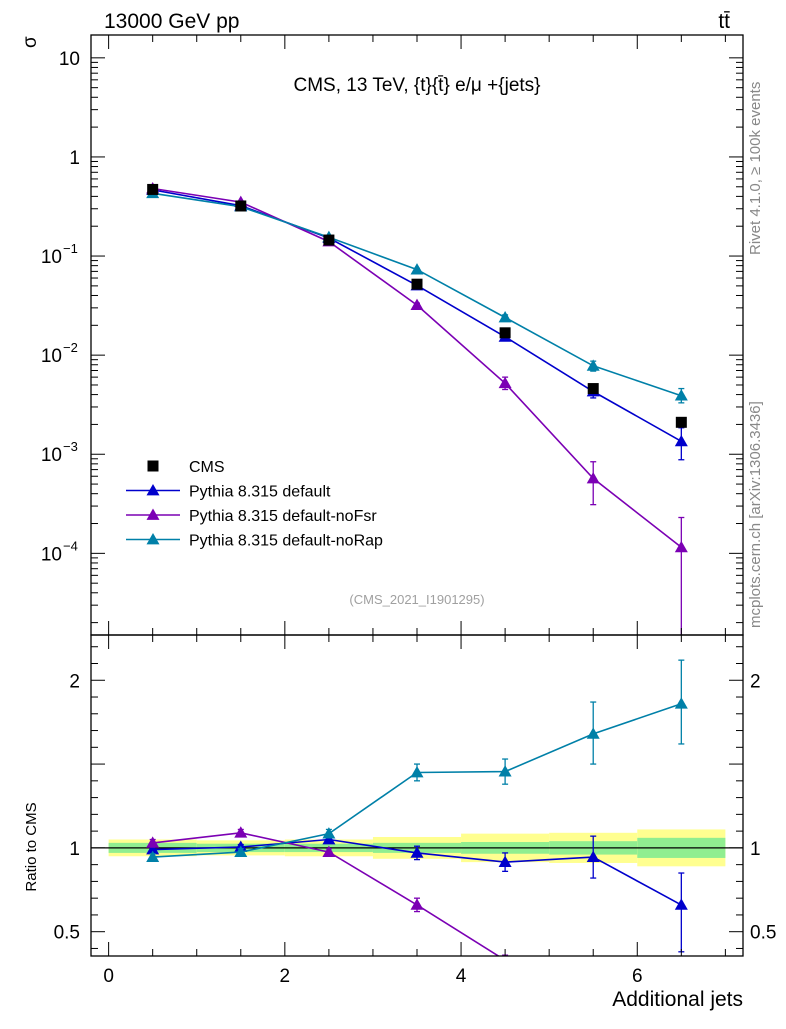 This screenshot has width=786, height=1029. What do you see at coordinates (285, 976) in the screenshot?
I see `ratio-xtick-label-1: 2` at bounding box center [285, 976].